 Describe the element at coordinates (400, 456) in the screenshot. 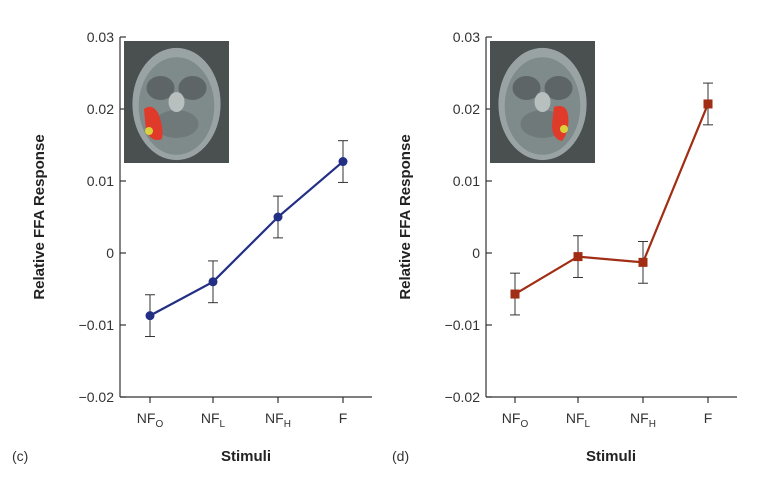

I see `panel-label: (d)` at that location.